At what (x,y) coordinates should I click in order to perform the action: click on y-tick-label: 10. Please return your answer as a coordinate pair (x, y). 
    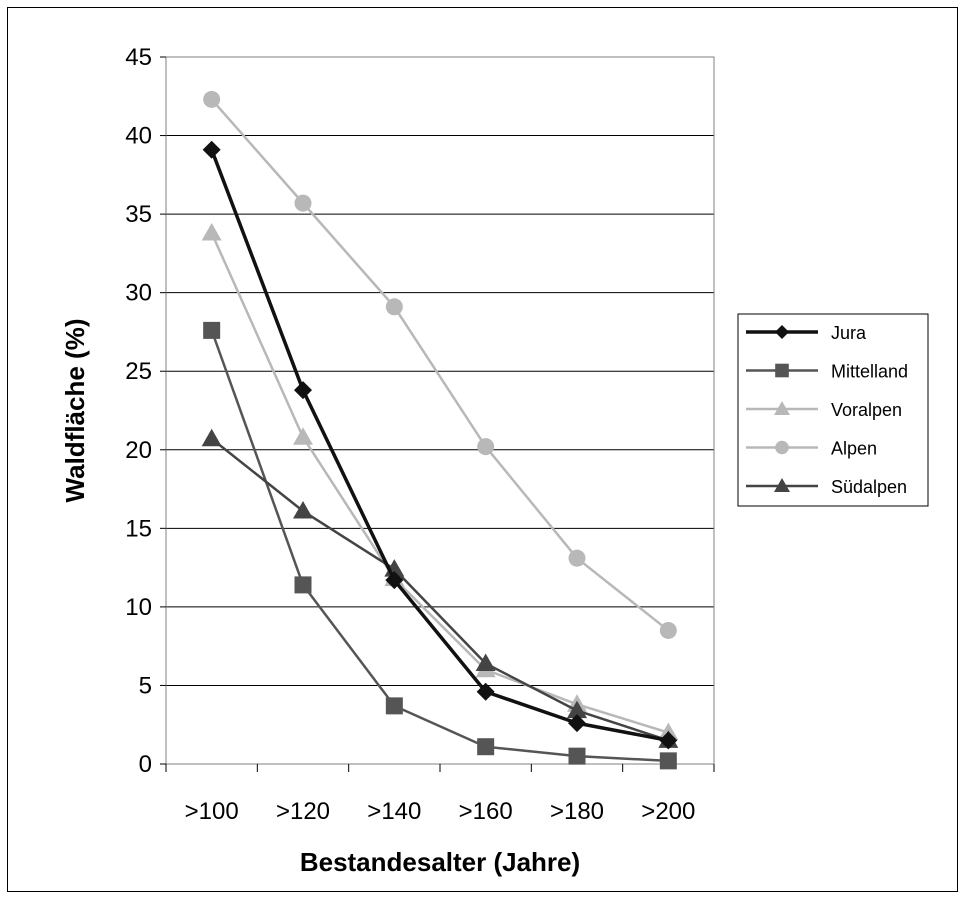
    Looking at the image, I should click on (138, 607).